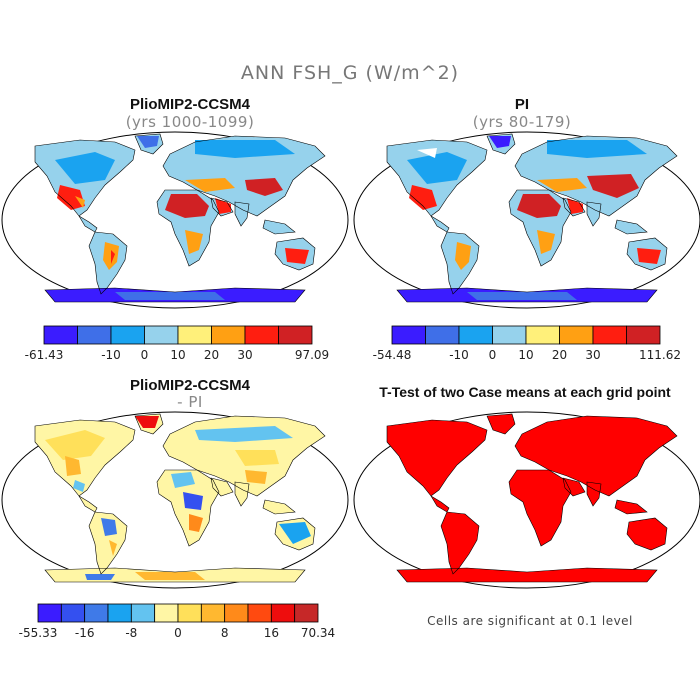 This screenshot has width=700, height=700. I want to click on colorbar-tick-label: 16, so click(271, 633).